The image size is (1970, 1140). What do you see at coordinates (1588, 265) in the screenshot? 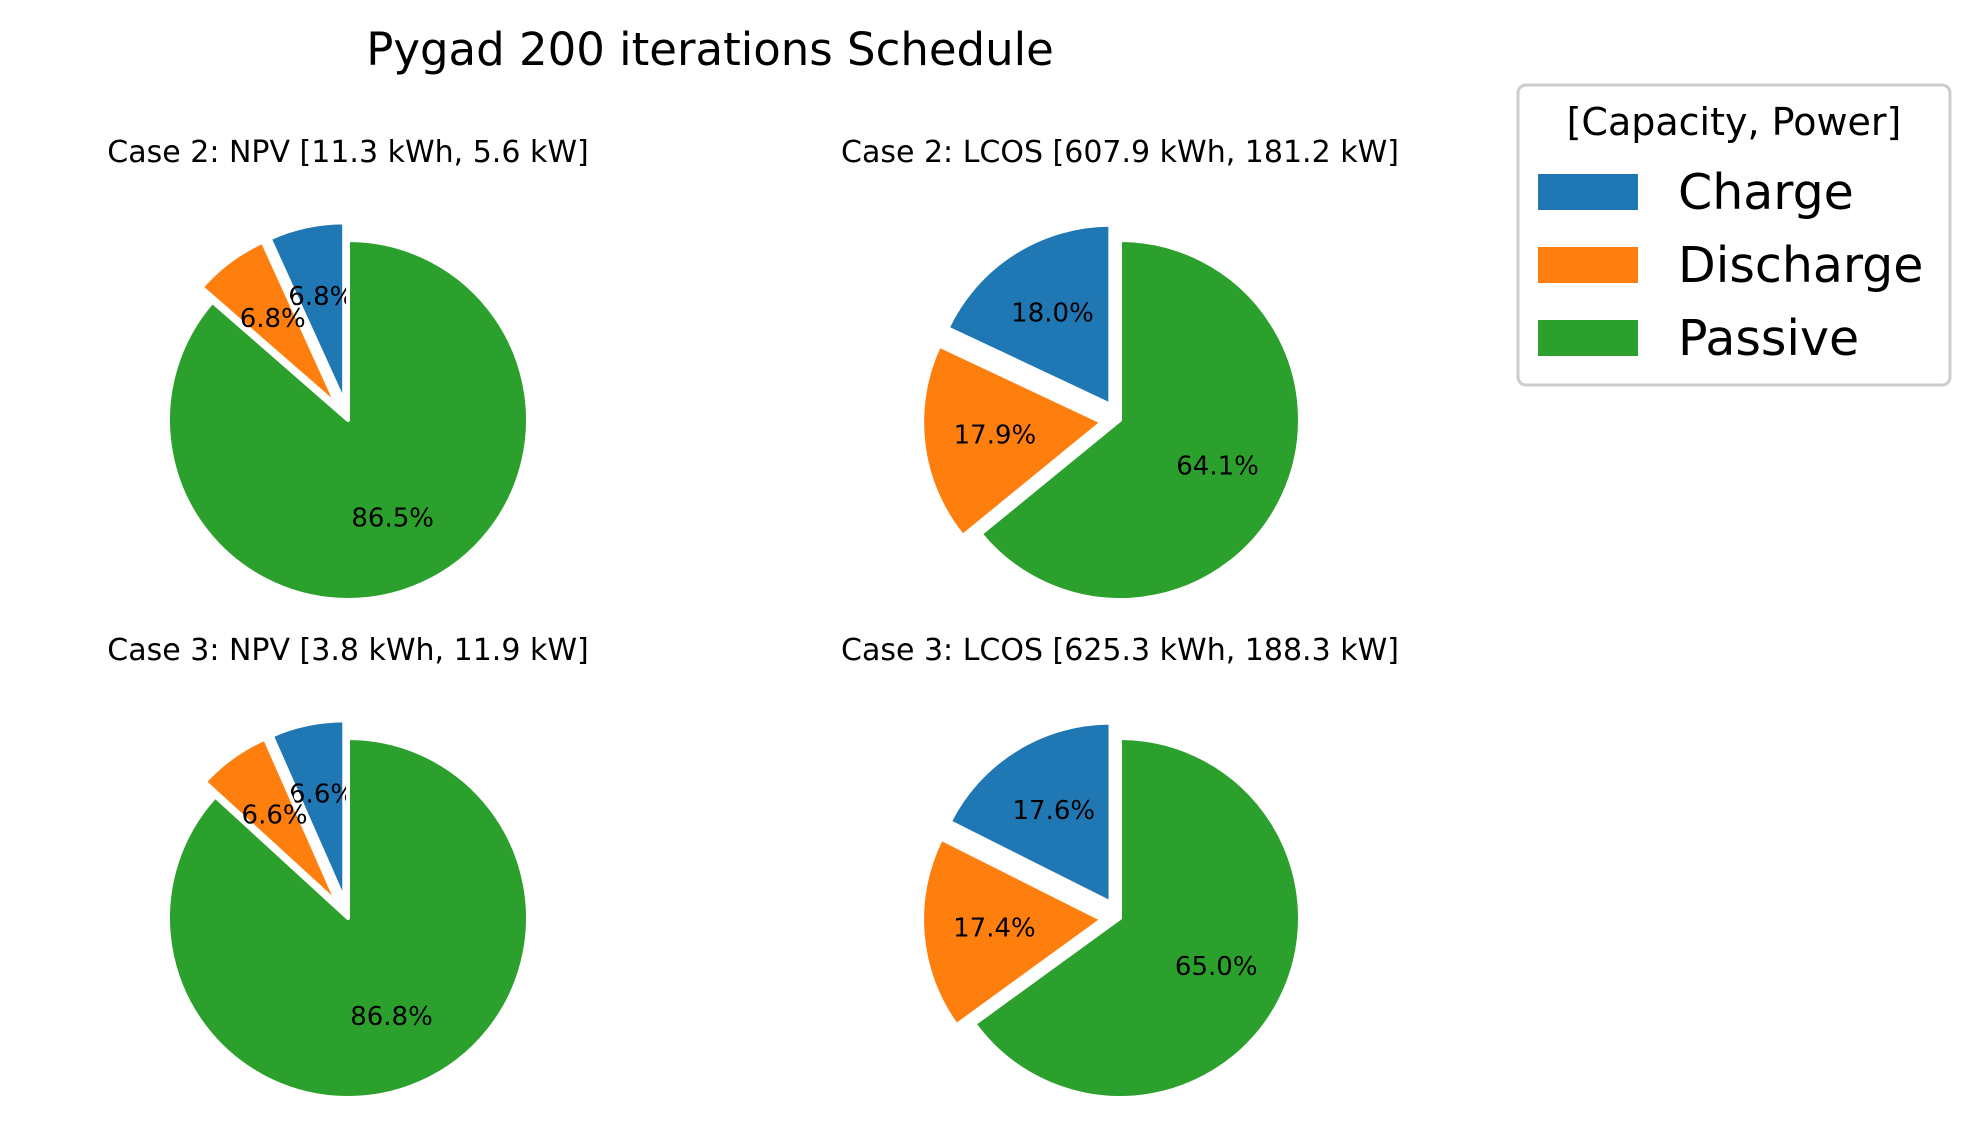
I see `legend-swatch-discharge` at bounding box center [1588, 265].